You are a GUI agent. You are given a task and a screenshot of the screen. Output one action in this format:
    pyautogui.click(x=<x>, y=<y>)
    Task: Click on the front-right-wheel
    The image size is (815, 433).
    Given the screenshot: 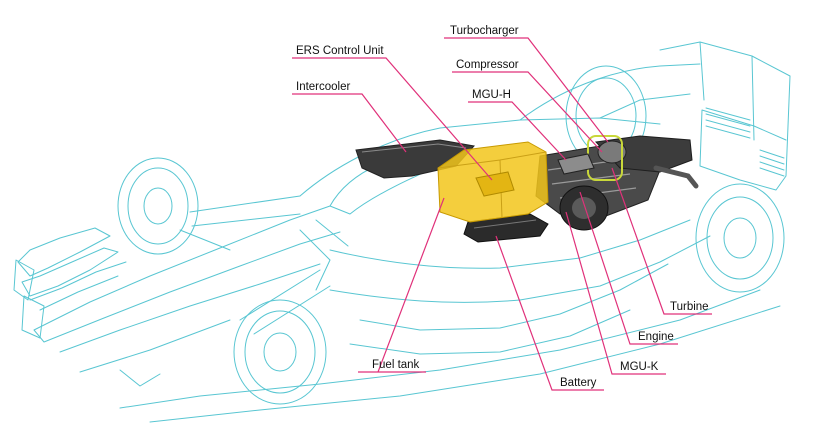 What is the action you would take?
    pyautogui.click(x=280, y=352)
    